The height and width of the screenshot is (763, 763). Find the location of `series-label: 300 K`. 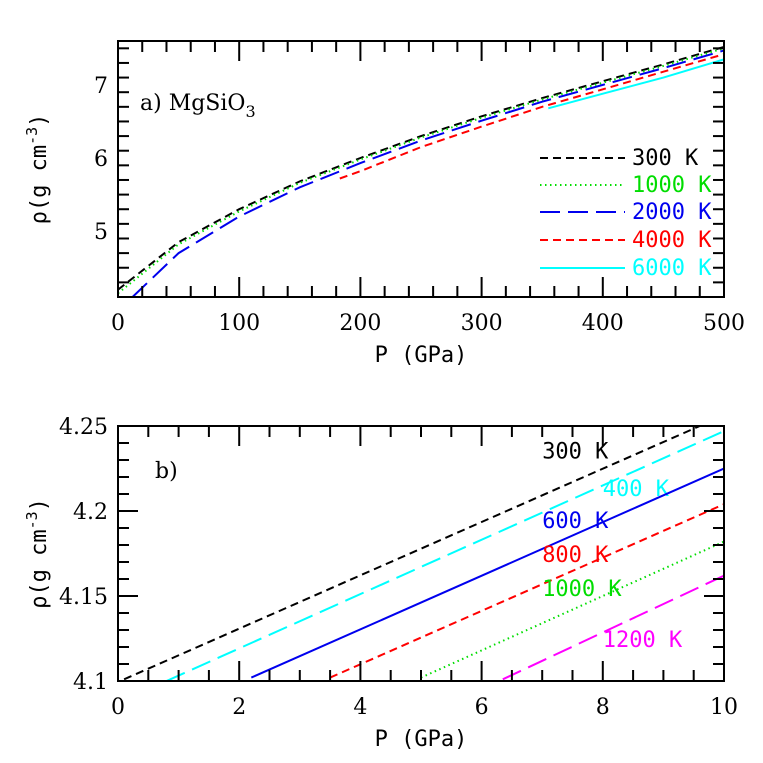

series-label: 300 K is located at coordinates (575, 452).